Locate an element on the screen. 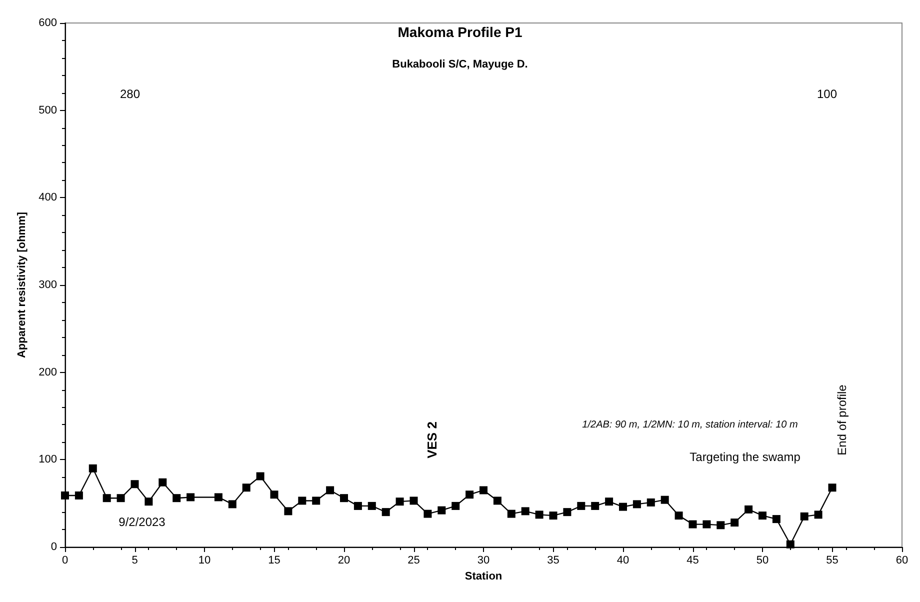 The width and height of the screenshot is (920, 602). annotation: 9/2/2023 is located at coordinates (142, 522).